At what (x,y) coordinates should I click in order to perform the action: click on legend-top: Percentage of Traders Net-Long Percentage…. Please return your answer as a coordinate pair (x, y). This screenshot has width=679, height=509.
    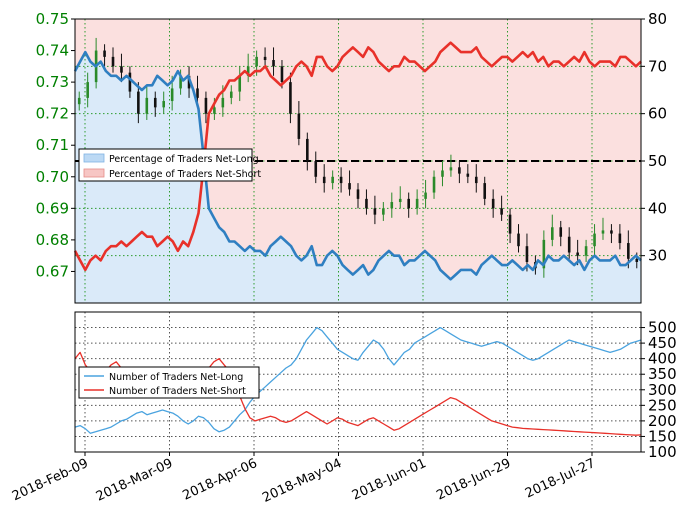
    Looking at the image, I should click on (169, 165).